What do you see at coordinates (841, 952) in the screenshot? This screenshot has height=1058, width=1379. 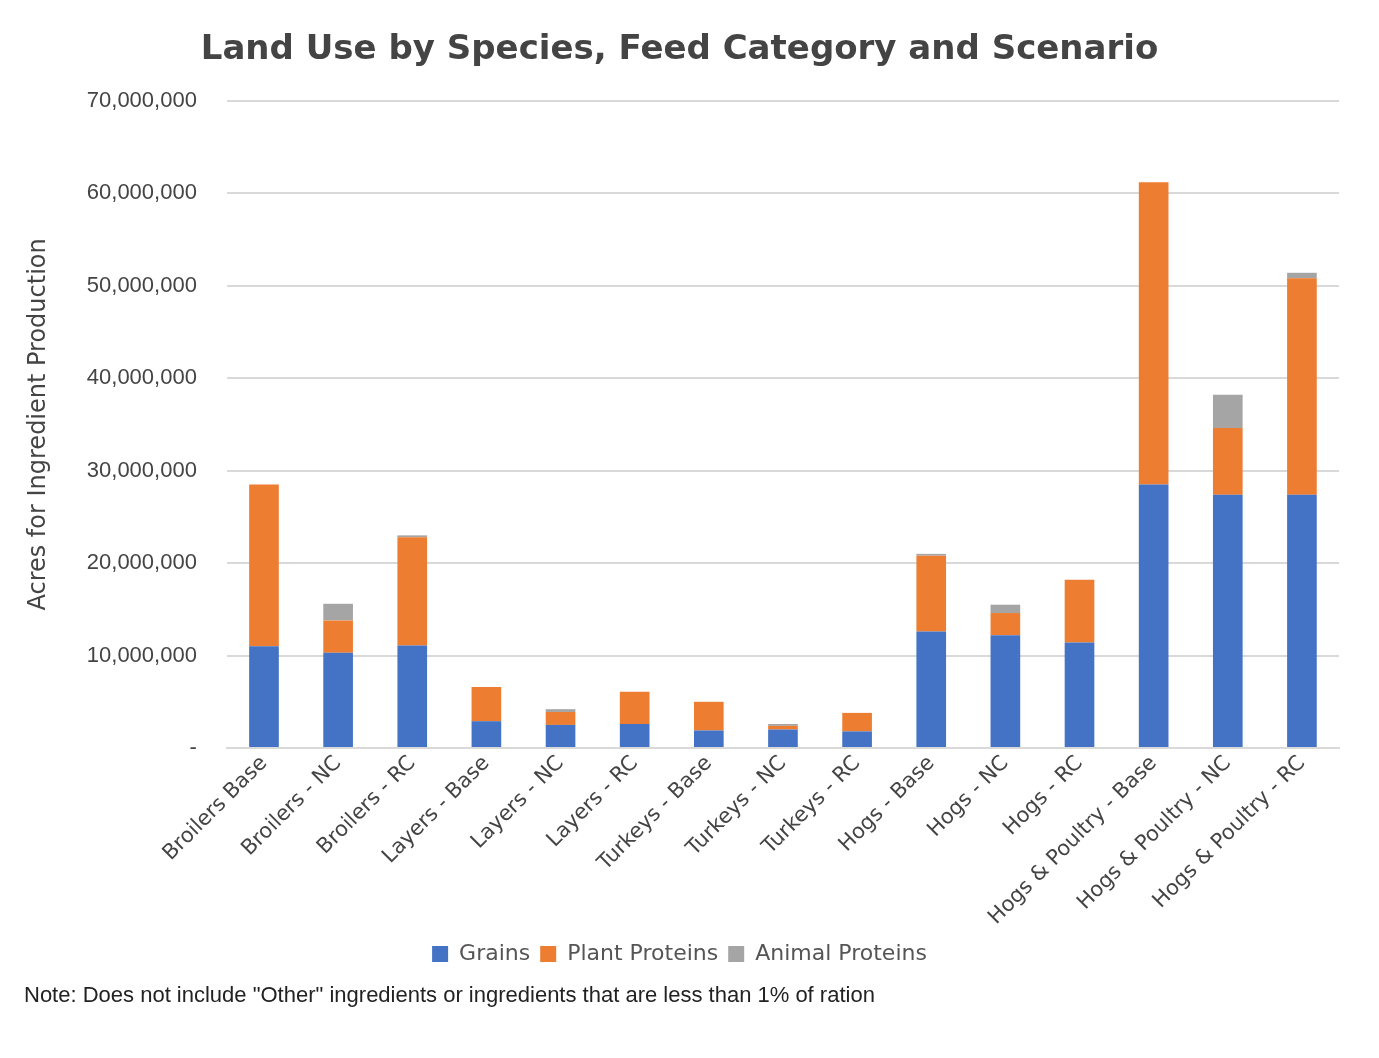 I see `legend-label: Animal Proteins` at bounding box center [841, 952].